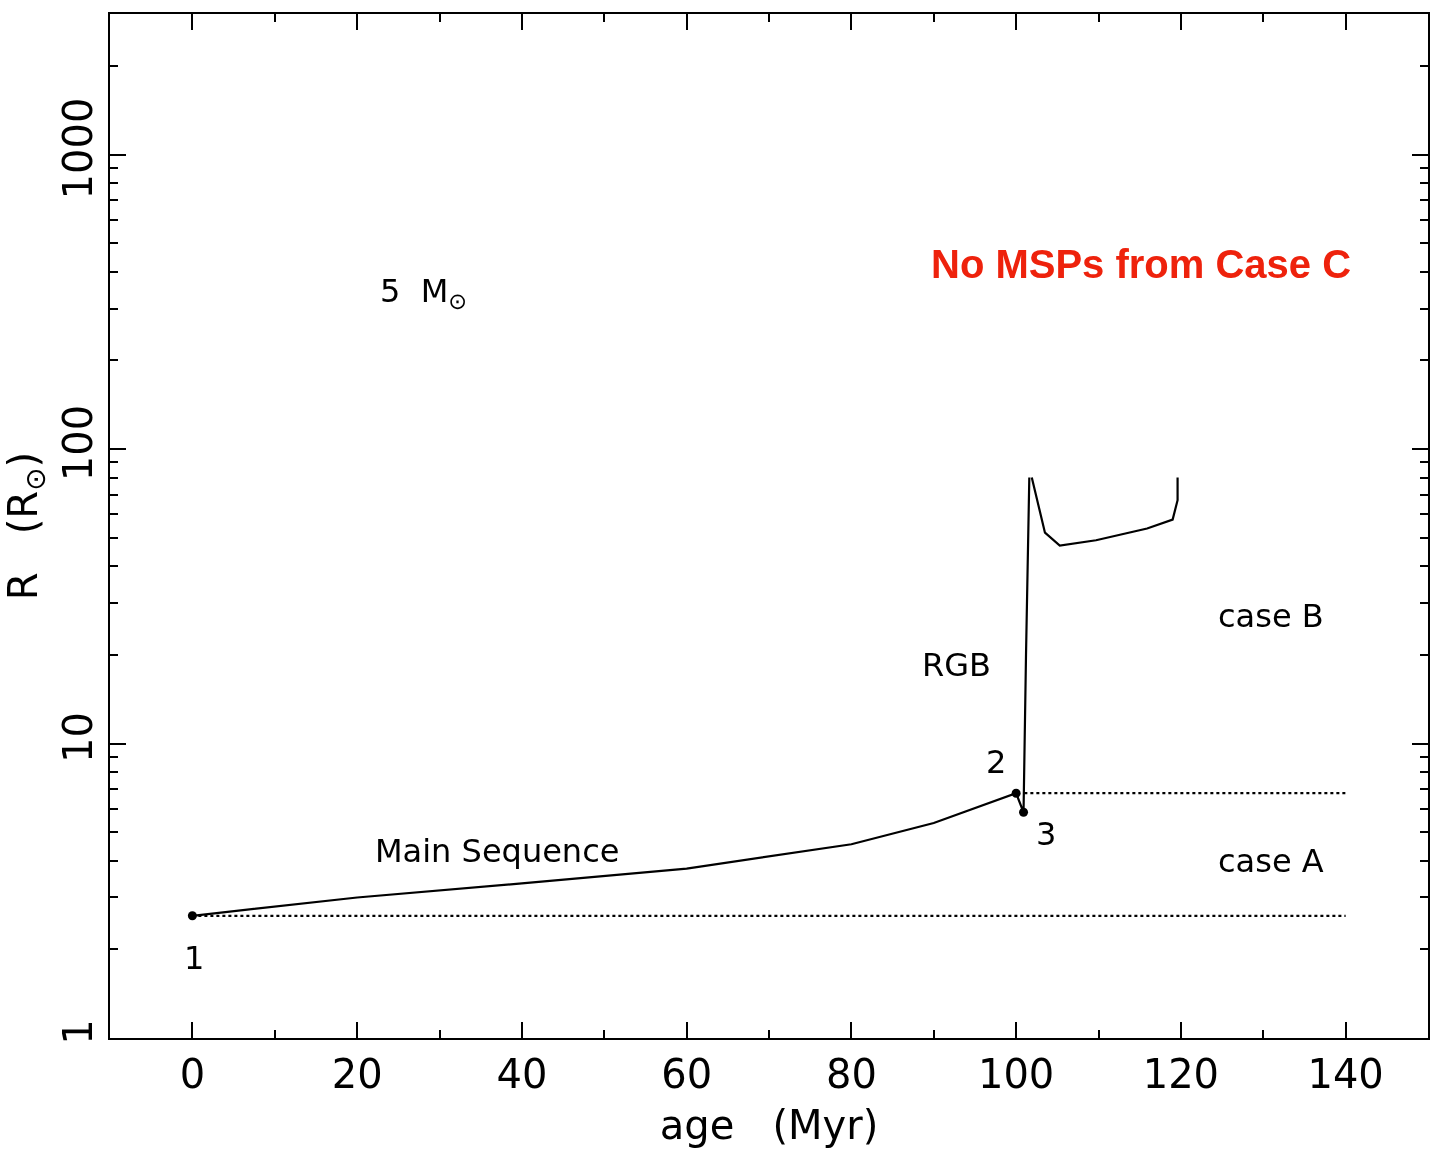  What do you see at coordinates (1271, 861) in the screenshot?
I see `annotation: case A` at bounding box center [1271, 861].